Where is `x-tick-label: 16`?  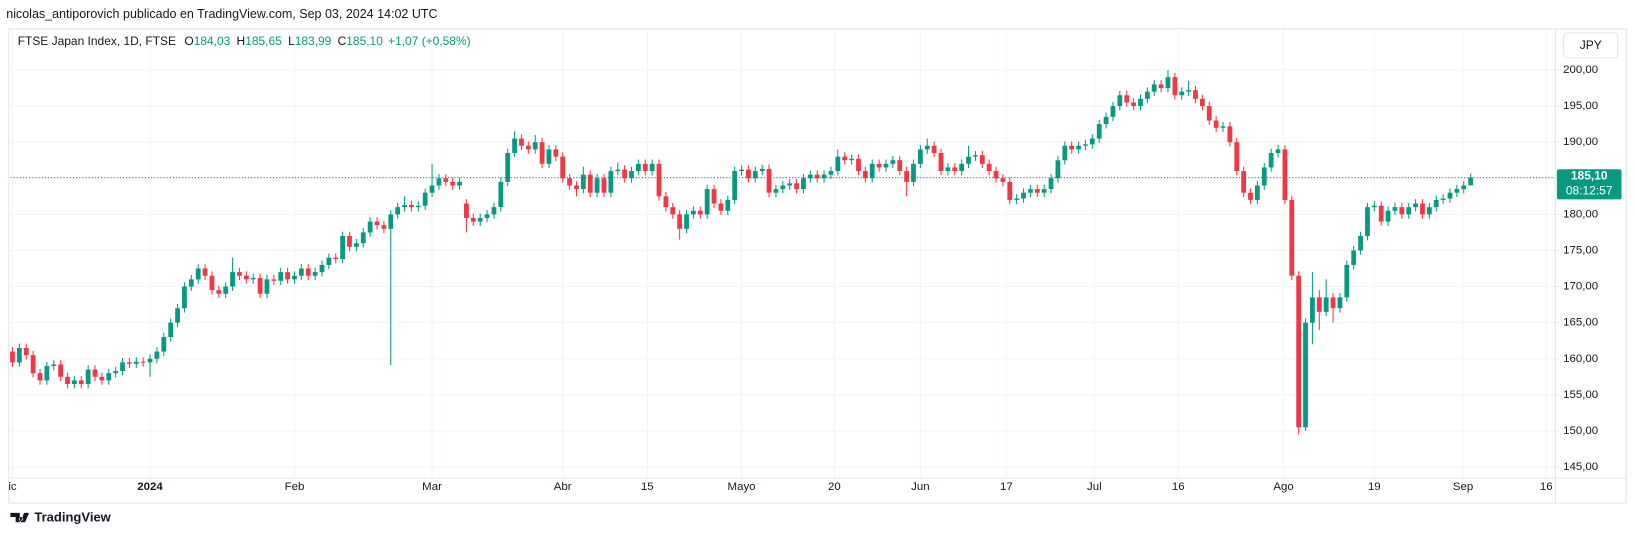
x-tick-label: 16 is located at coordinates (1546, 487).